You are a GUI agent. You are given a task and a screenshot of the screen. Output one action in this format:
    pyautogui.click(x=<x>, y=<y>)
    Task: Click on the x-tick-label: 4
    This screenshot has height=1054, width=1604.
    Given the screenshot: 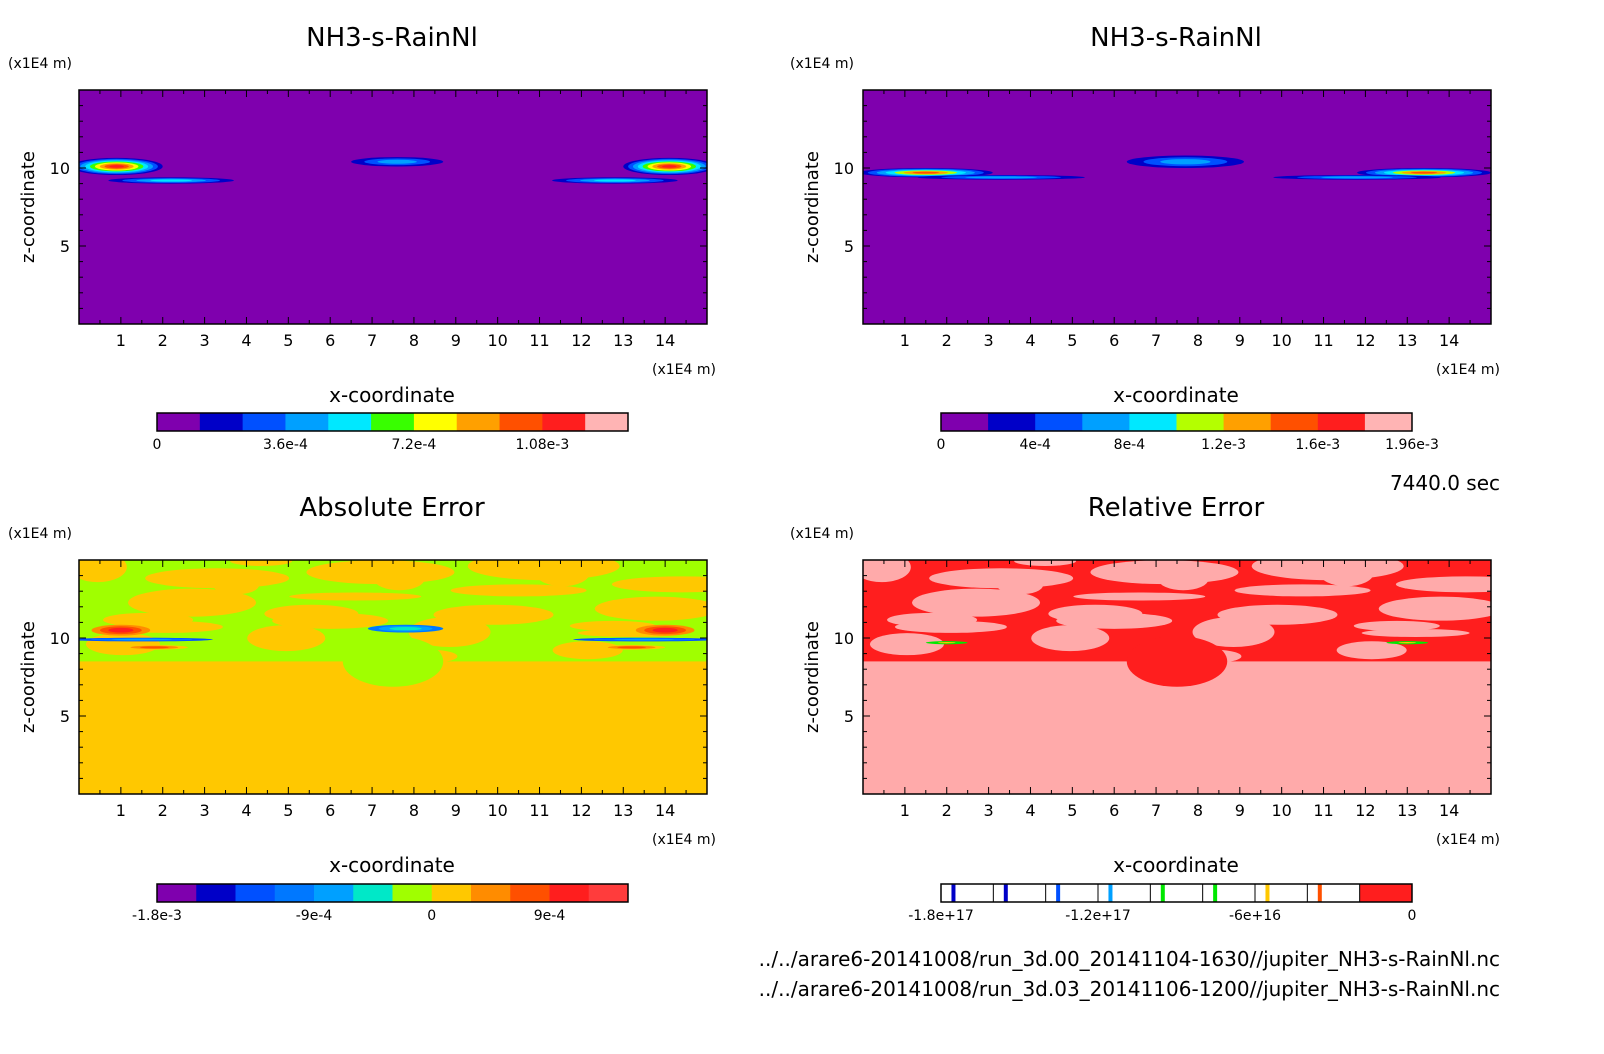 What is the action you would take?
    pyautogui.click(x=246, y=810)
    